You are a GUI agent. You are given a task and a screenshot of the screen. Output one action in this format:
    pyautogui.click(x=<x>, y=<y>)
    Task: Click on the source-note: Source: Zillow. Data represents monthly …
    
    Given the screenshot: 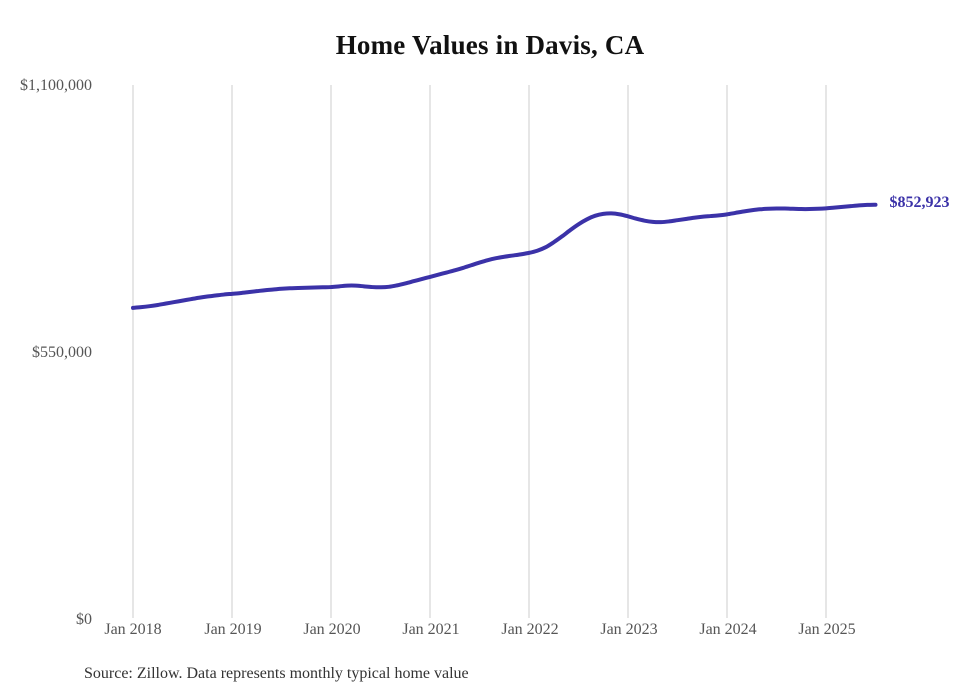 What is the action you would take?
    pyautogui.click(x=276, y=673)
    